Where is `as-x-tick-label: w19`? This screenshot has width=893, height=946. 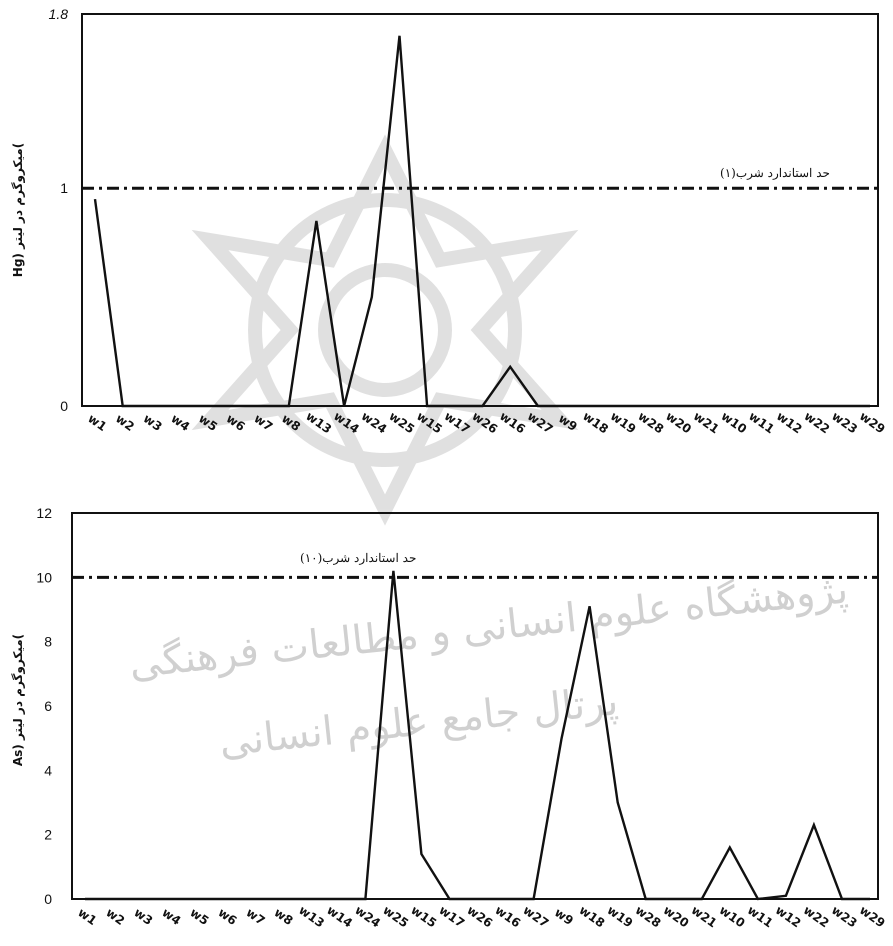
as-x-tick-label: w19 is located at coordinates (620, 916).